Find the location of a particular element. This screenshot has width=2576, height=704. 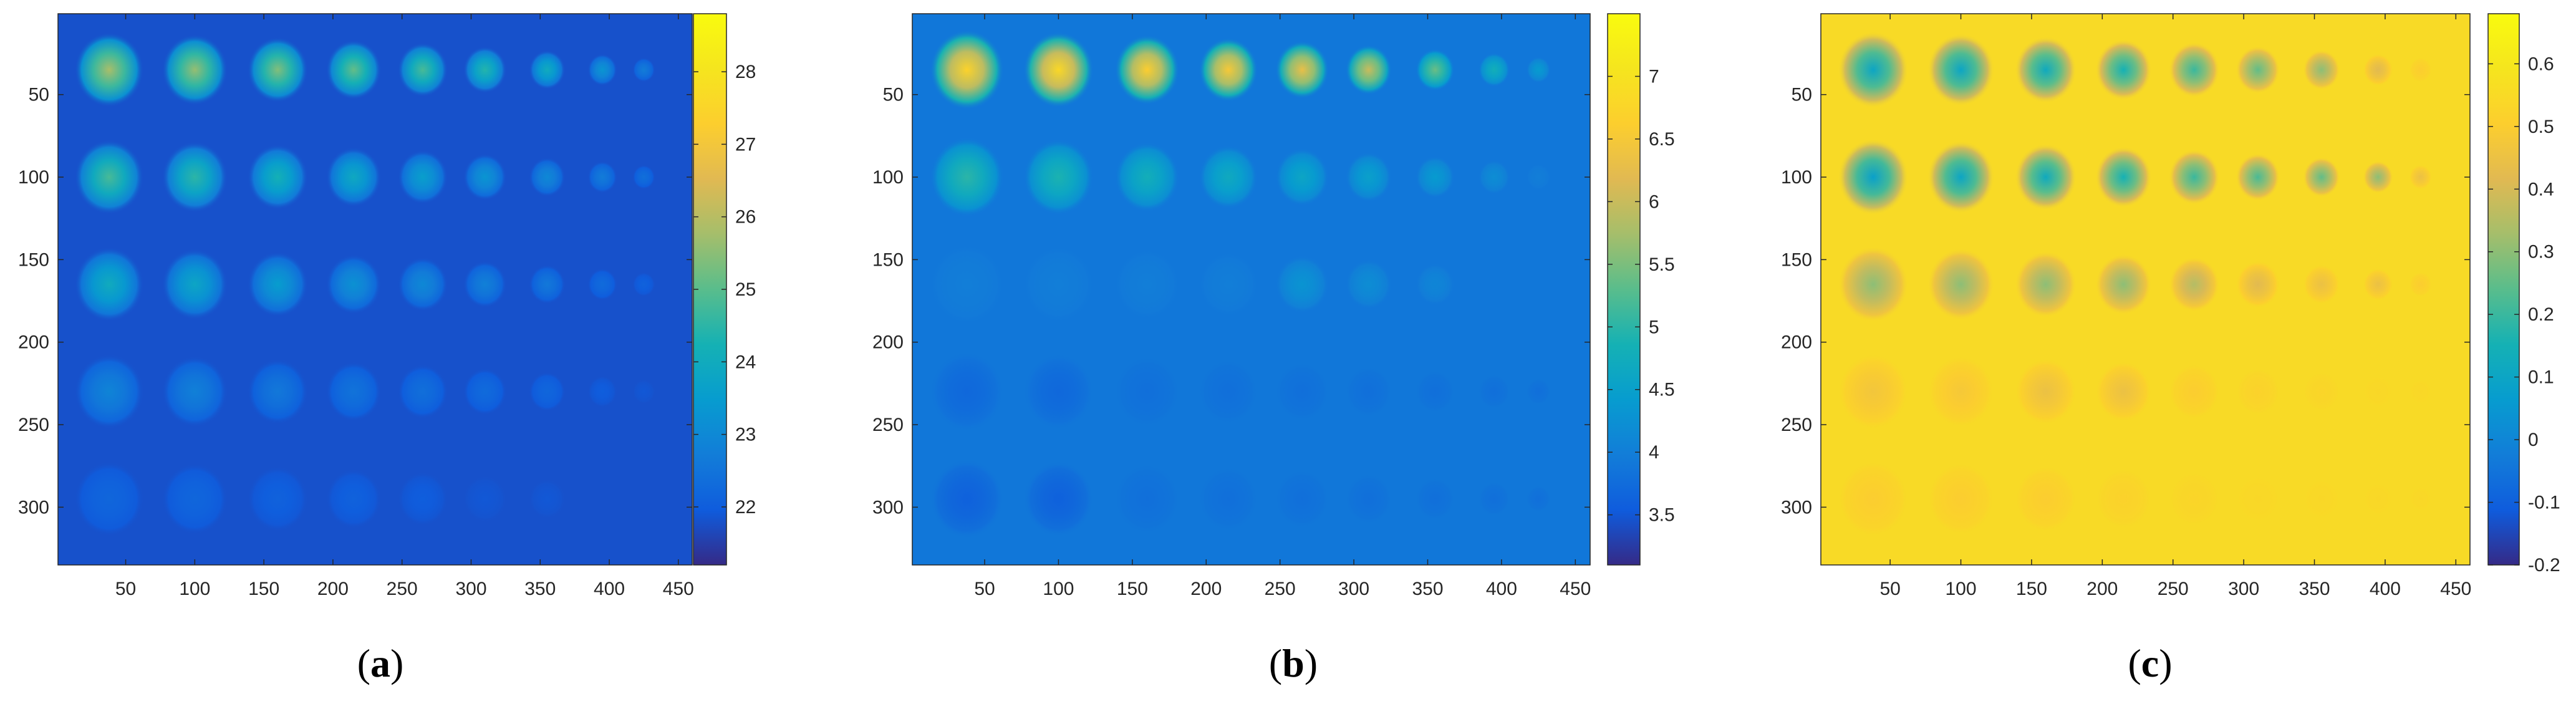

colorbar-tick-label: 0.3 is located at coordinates (2541, 252).